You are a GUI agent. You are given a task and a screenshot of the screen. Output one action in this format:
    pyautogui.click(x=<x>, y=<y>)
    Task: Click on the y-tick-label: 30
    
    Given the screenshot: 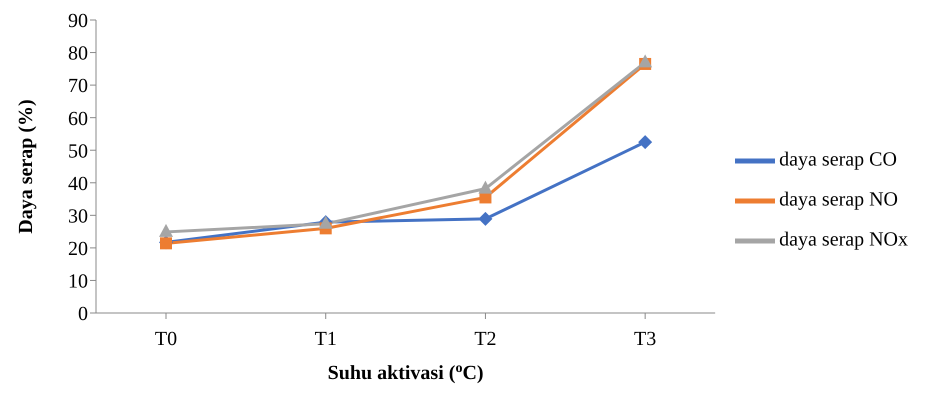 What is the action you would take?
    pyautogui.click(x=78, y=216)
    